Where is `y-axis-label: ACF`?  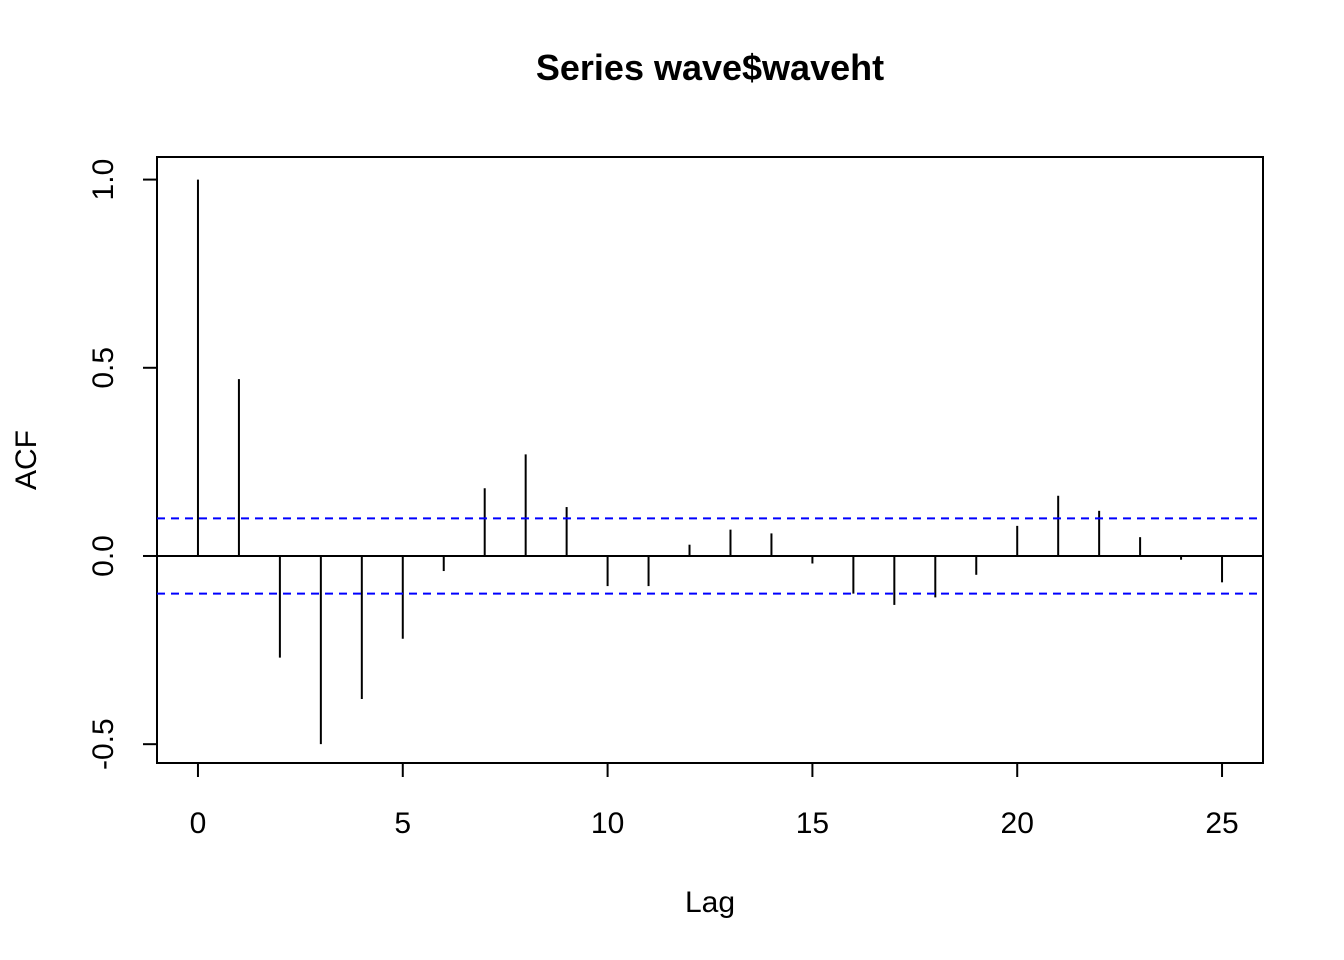 y-axis-label: ACF is located at coordinates (26, 460).